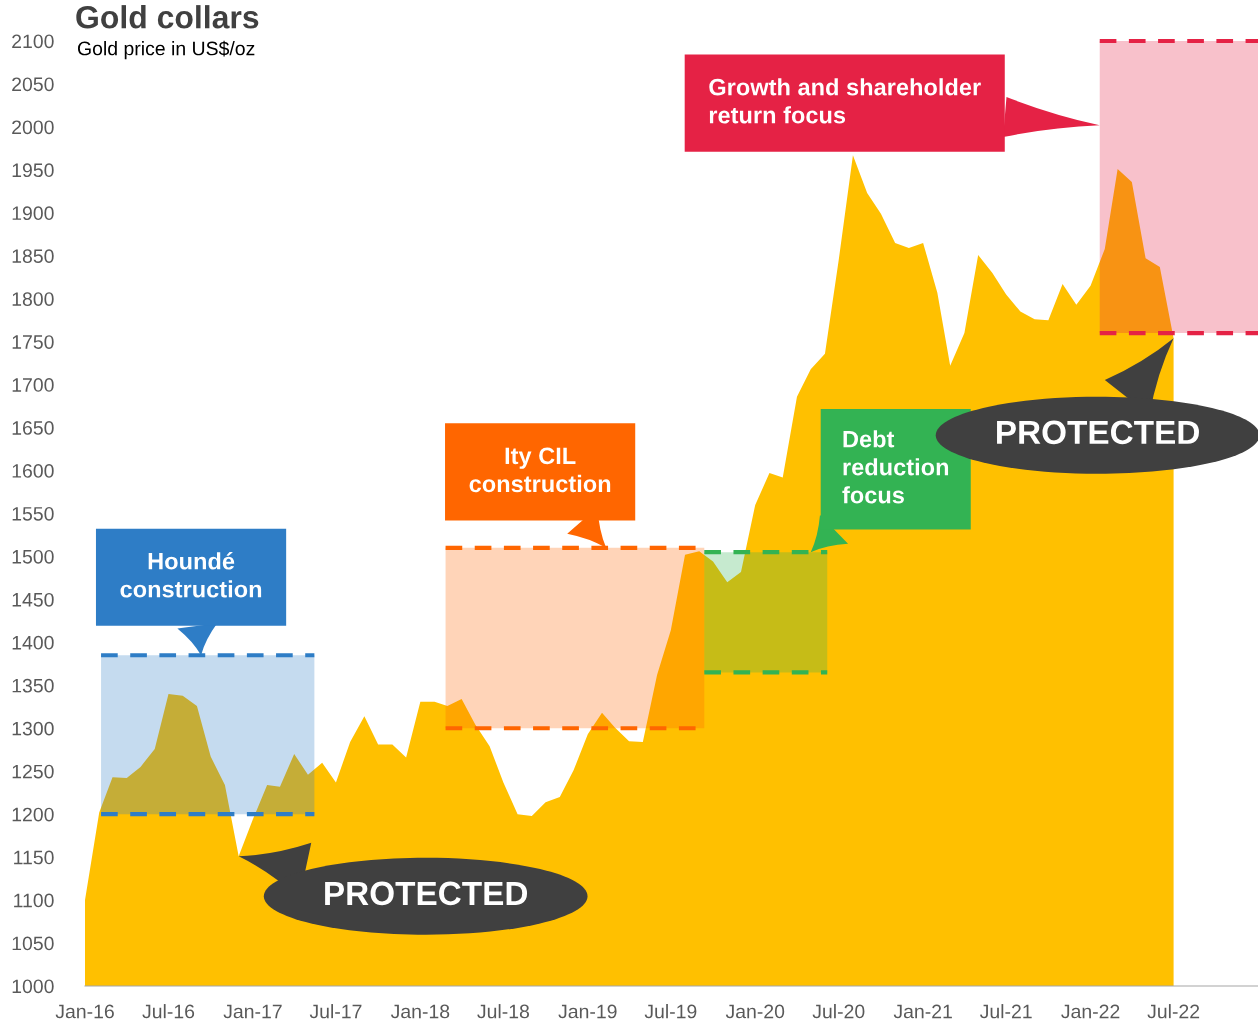  Describe the element at coordinates (922, 1011) in the screenshot. I see `x-tick-label: Jan-21` at that location.